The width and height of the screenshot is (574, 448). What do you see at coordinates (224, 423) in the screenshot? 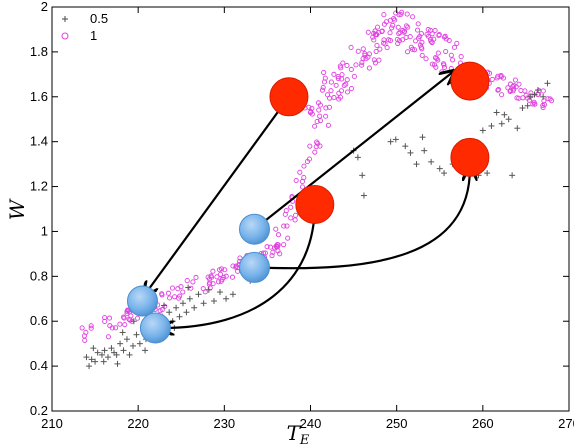
I see `x-tick-label: 230` at bounding box center [224, 423].